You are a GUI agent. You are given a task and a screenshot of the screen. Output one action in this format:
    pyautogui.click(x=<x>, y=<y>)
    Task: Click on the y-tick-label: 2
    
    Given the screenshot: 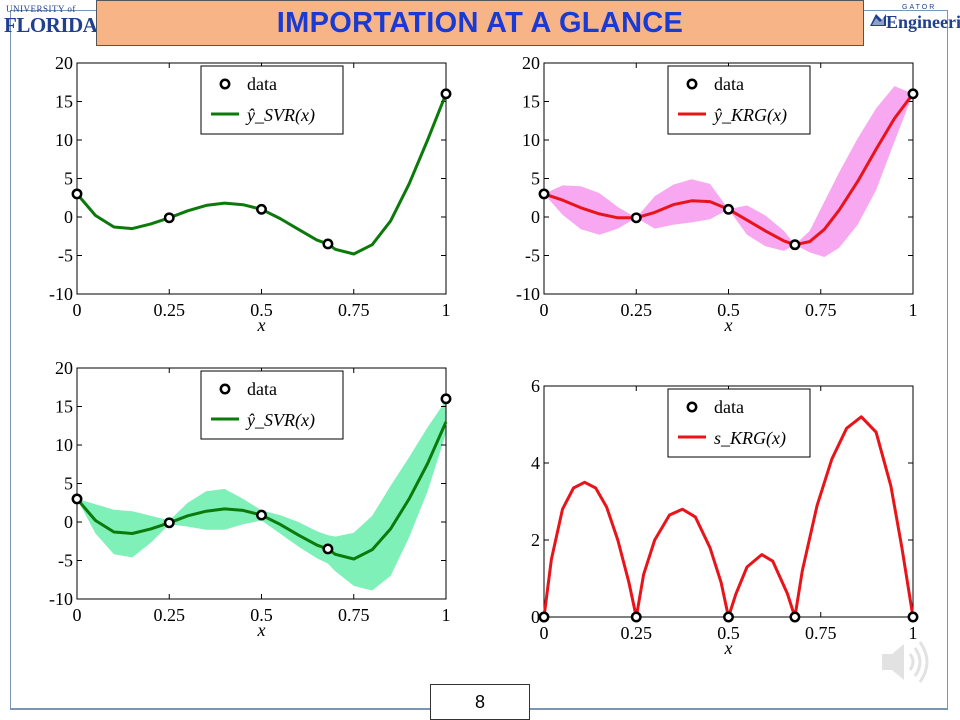 What is the action you would take?
    pyautogui.click(x=535, y=540)
    